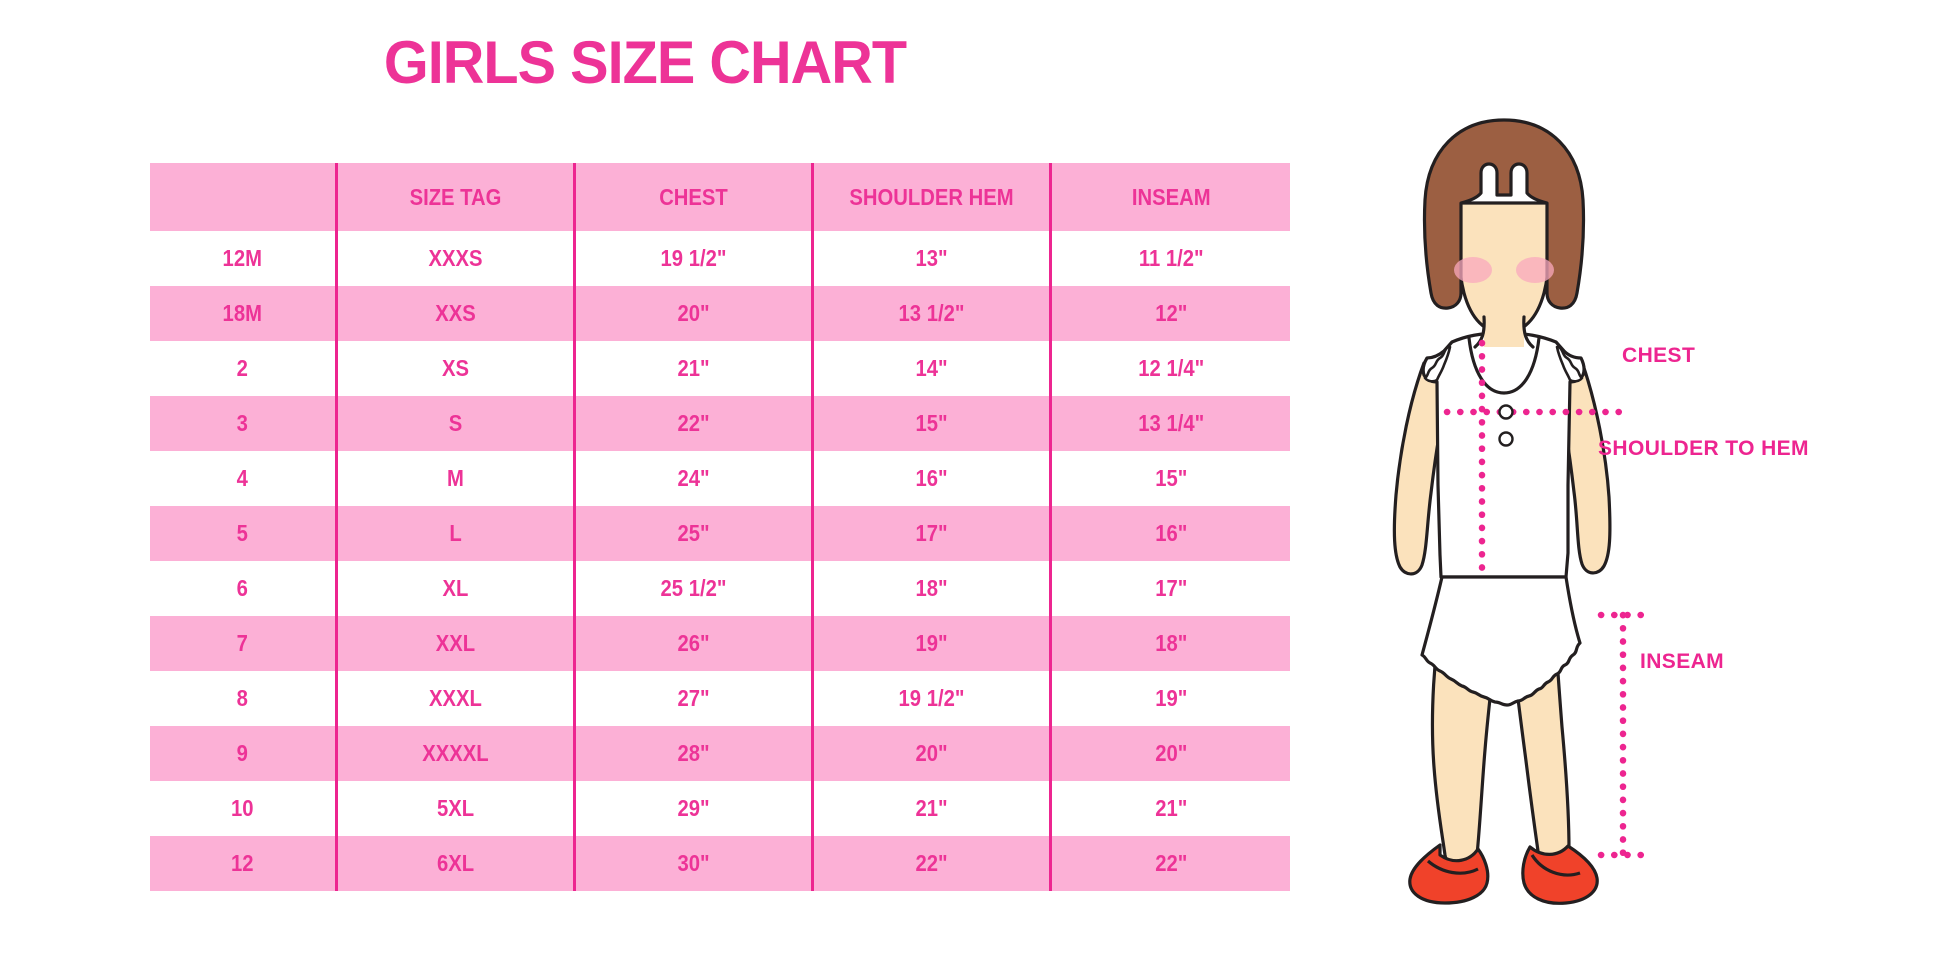  I want to click on cell-inseam-text: 13 1/4", so click(1170, 423).